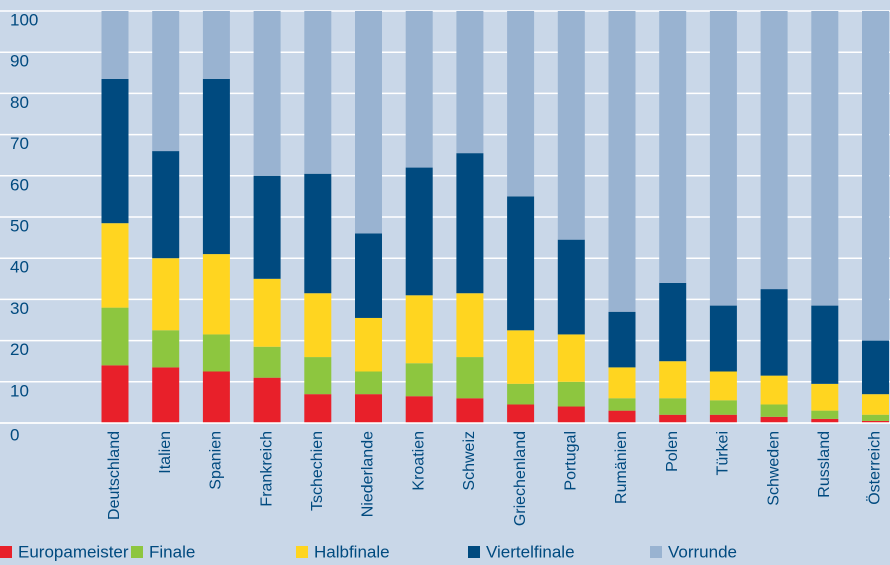  Describe the element at coordinates (875, 468) in the screenshot. I see `x-tick-label: Österreich` at that location.